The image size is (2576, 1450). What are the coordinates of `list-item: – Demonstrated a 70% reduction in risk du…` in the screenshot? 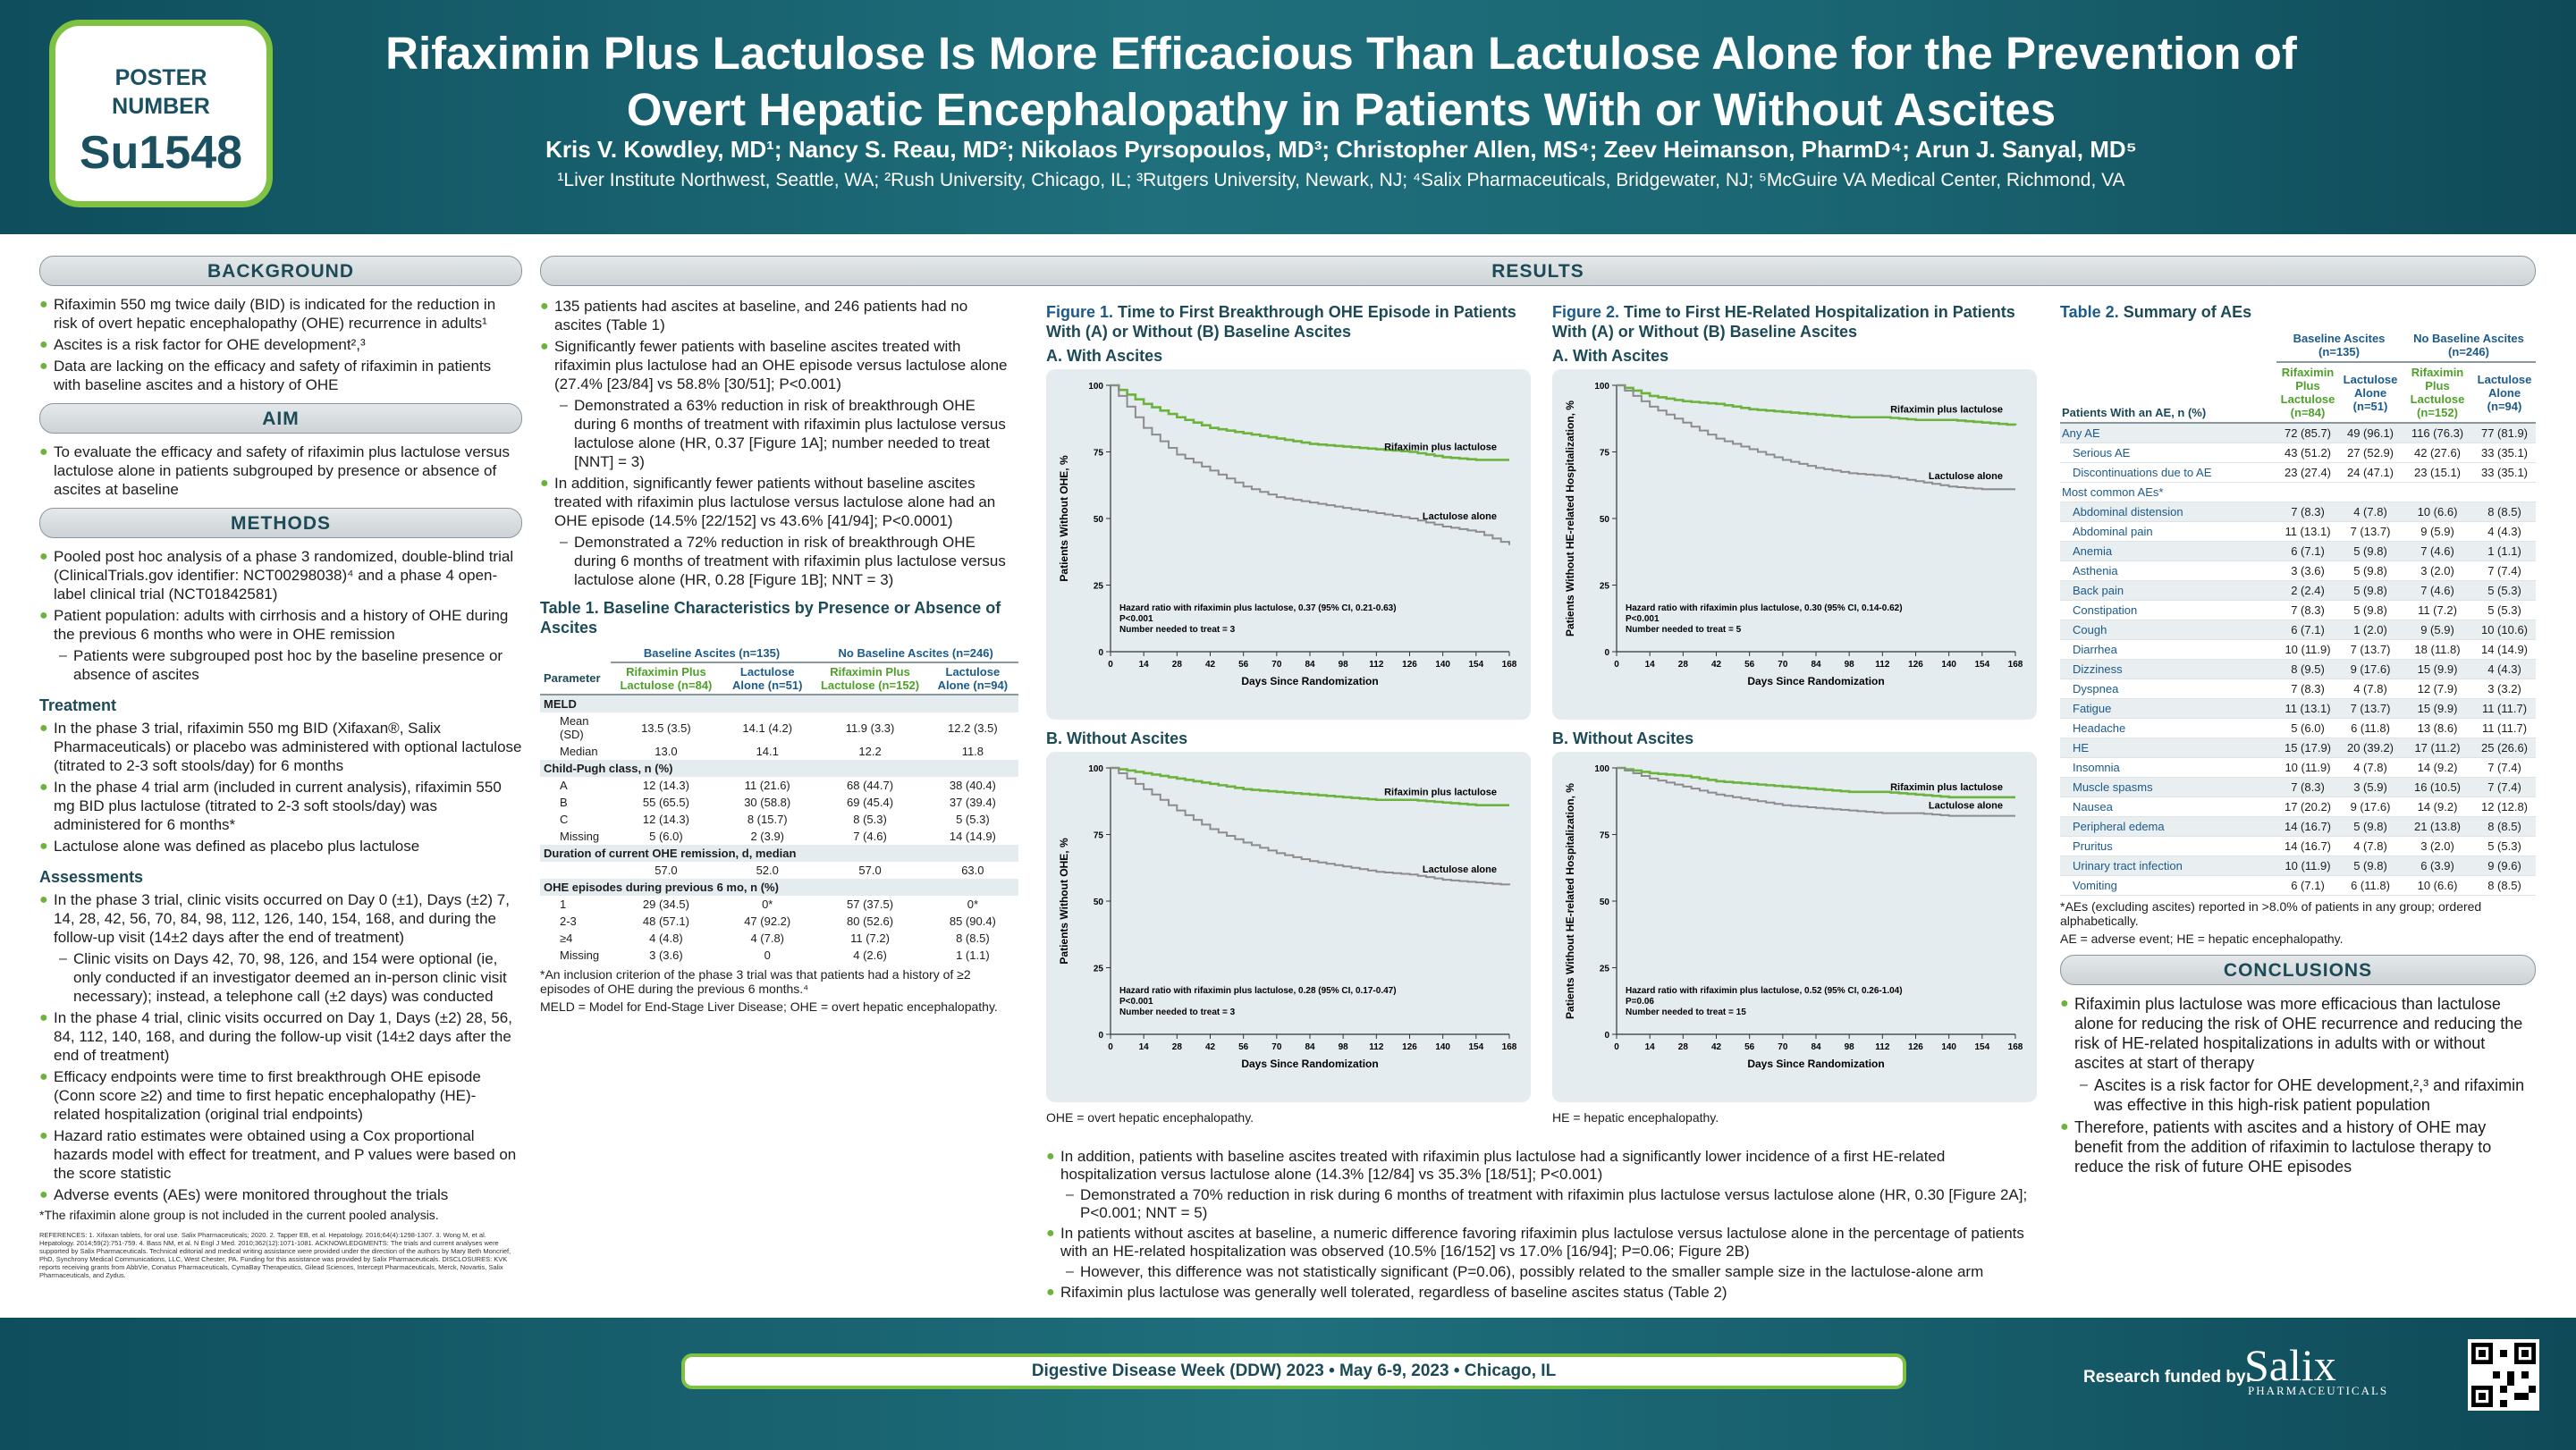 It's located at (1547, 1203).